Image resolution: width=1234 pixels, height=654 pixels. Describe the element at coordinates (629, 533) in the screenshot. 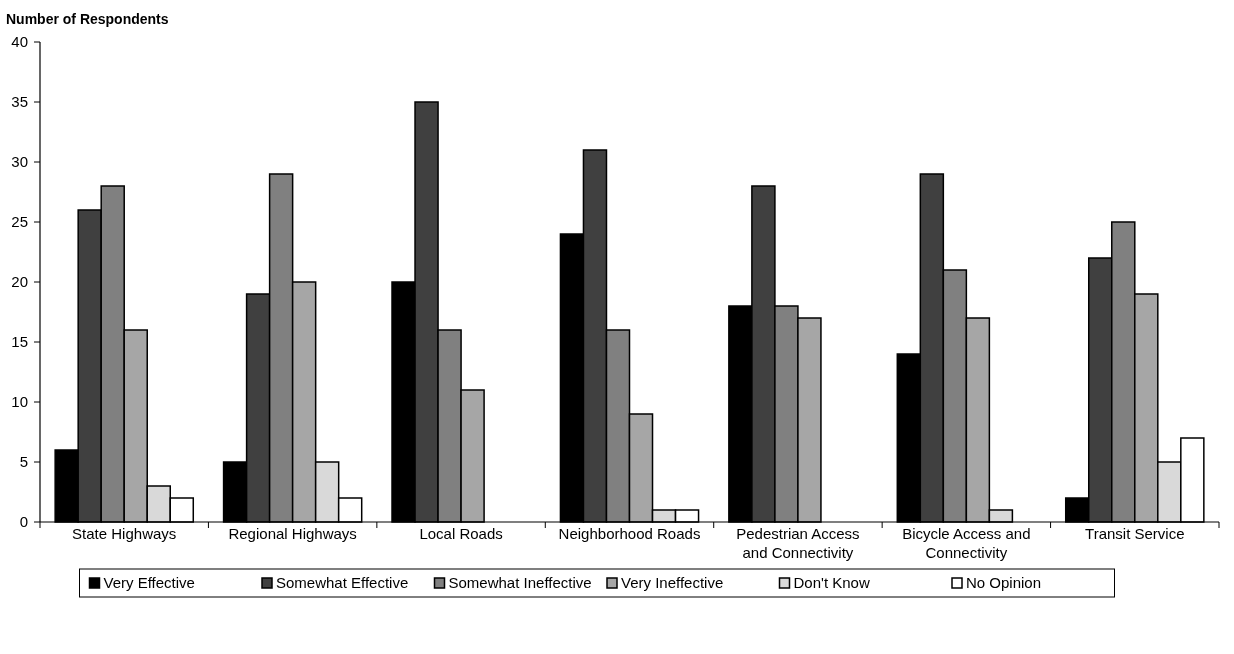

I see `x-tick-label: Neighborhood Roads` at that location.